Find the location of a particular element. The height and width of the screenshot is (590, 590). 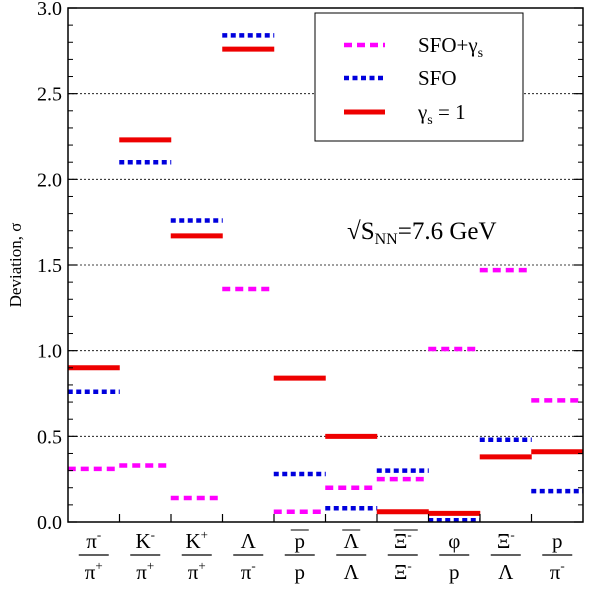

x-category-label: pp is located at coordinates (299, 556).